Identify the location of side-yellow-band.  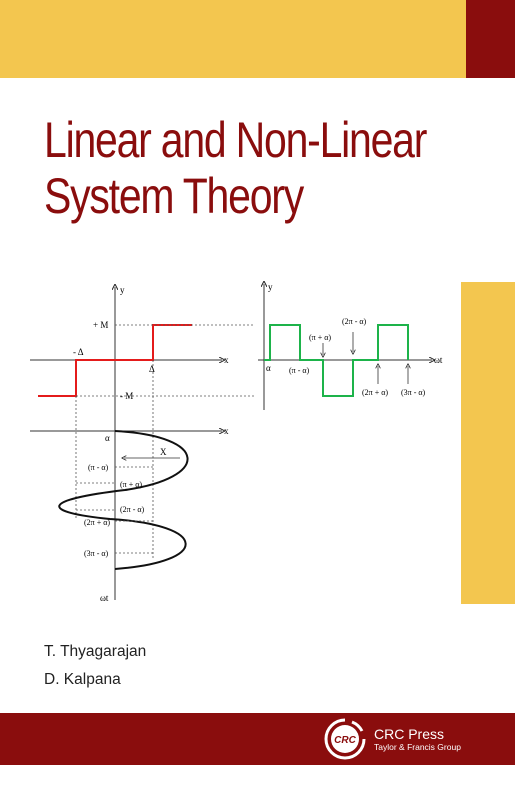
(488, 443).